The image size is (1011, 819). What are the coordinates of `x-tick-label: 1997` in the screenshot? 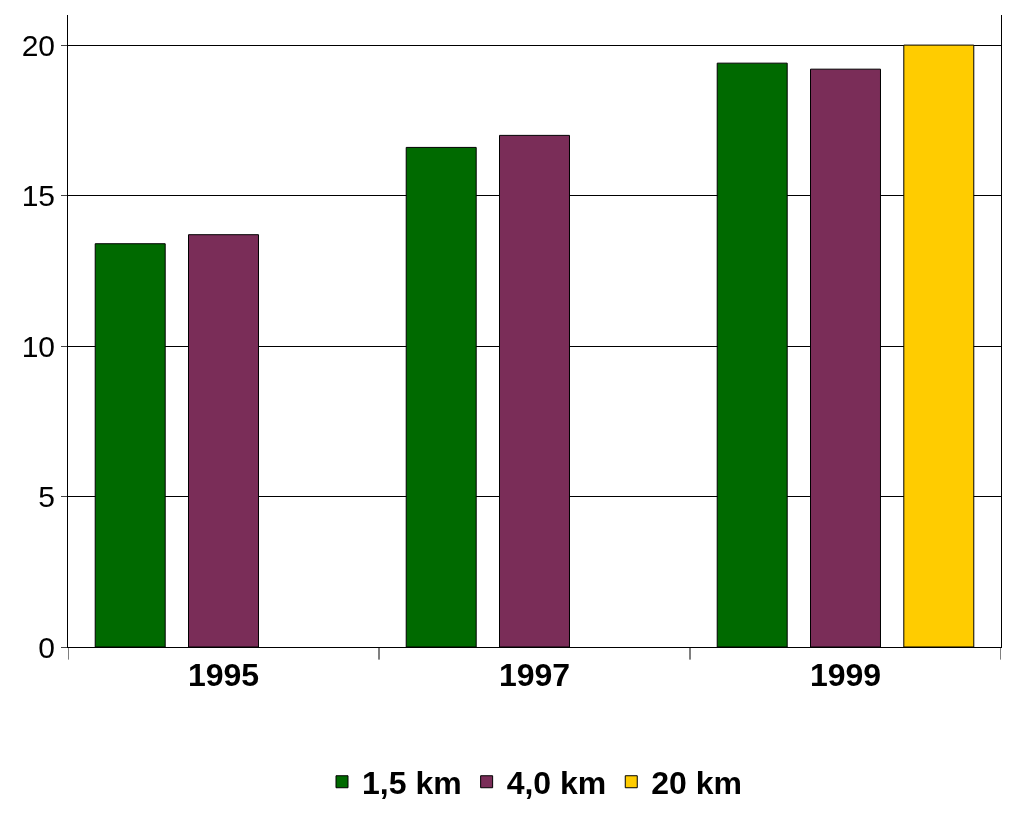 It's located at (534, 675).